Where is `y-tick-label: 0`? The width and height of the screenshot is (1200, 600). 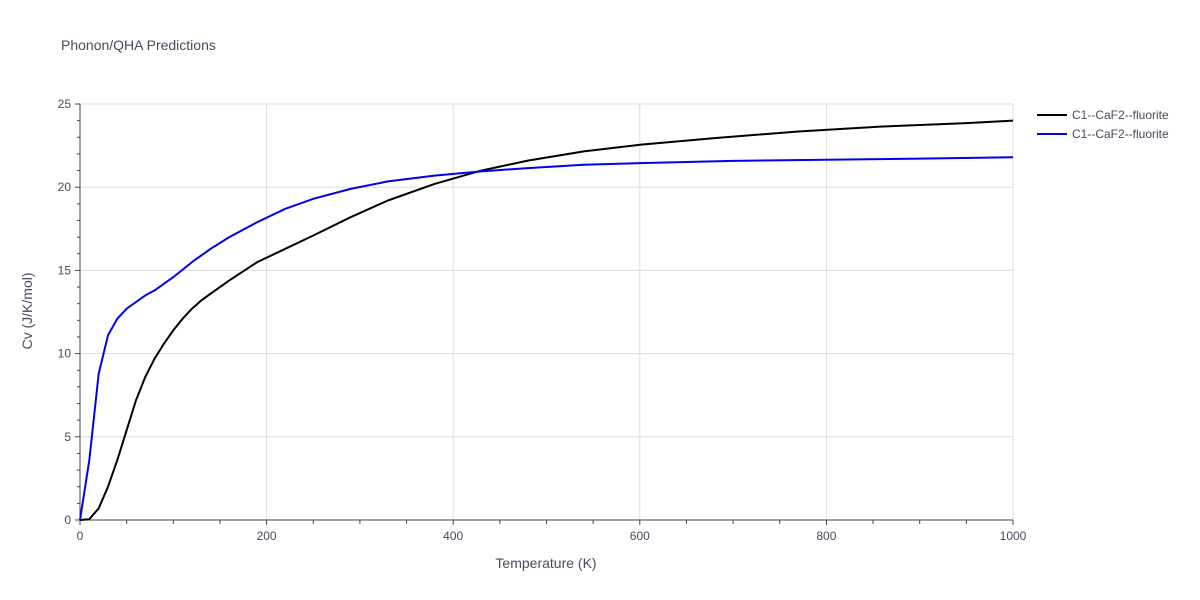
y-tick-label: 0 is located at coordinates (67, 520).